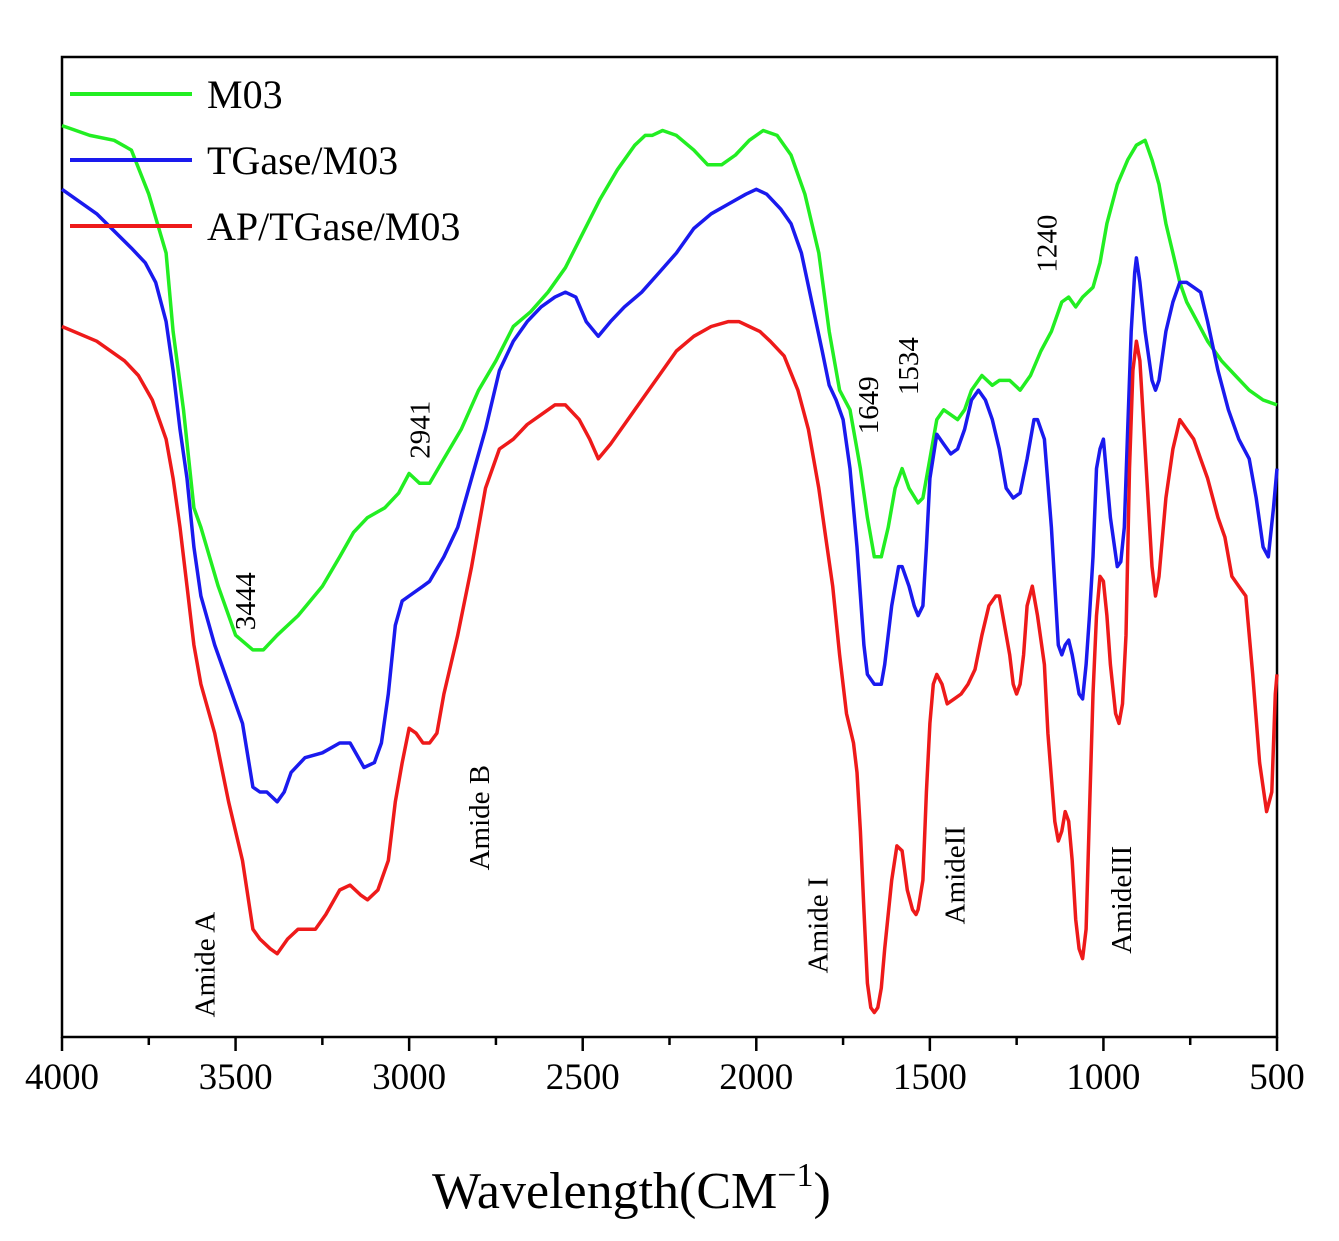 The image size is (1339, 1241). What do you see at coordinates (669, 1044) in the screenshot?
I see `x-axis-ticks` at bounding box center [669, 1044].